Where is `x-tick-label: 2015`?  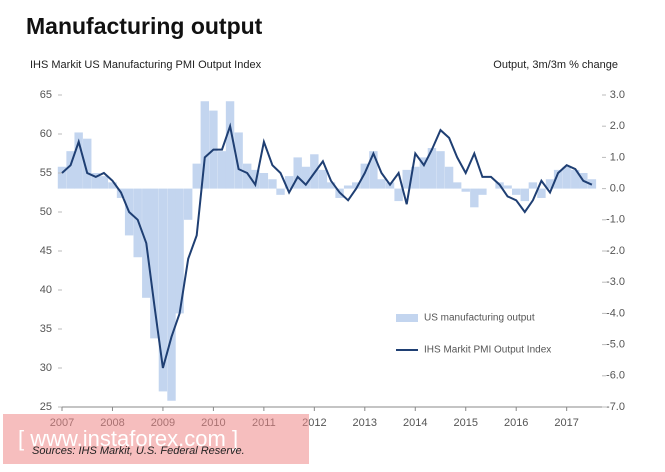 x-tick-label: 2015 is located at coordinates (465, 423).